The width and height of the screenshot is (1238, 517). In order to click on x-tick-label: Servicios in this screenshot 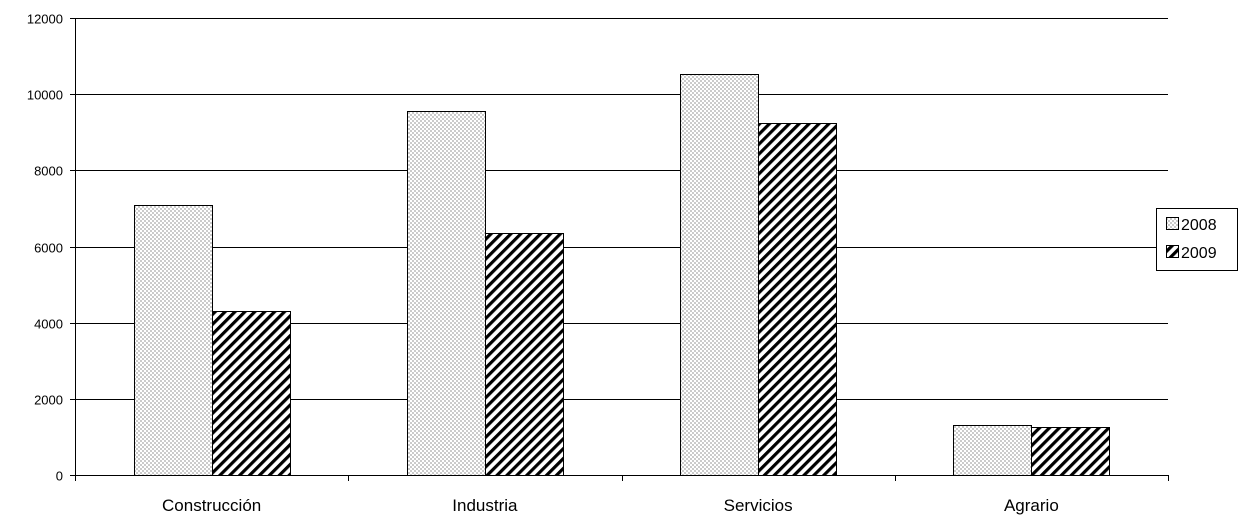, I will do `click(758, 505)`.